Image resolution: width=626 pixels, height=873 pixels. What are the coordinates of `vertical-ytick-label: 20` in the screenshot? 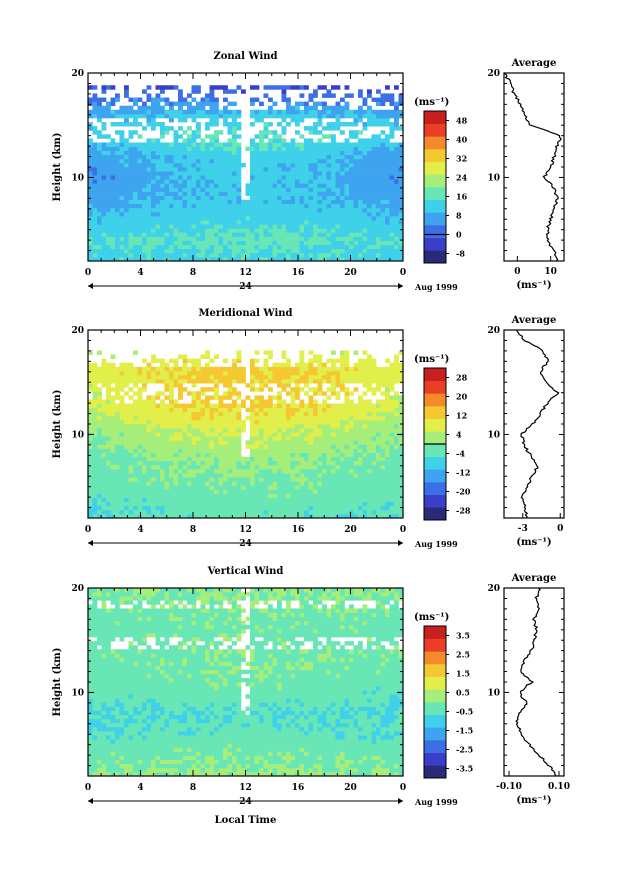 It's located at (77, 589).